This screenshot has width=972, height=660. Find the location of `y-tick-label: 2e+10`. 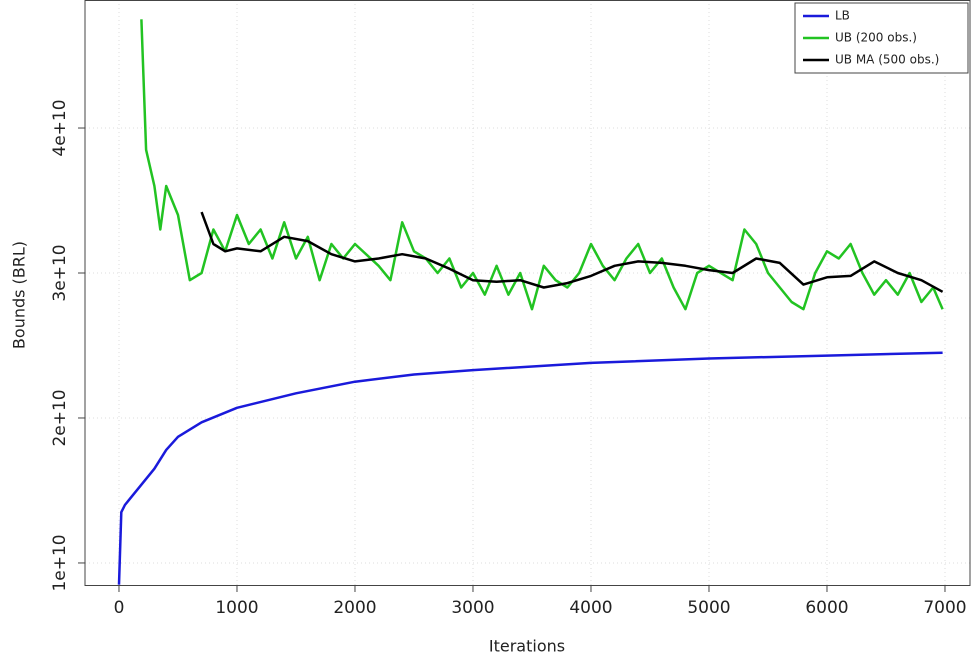

y-tick-label: 2e+10 is located at coordinates (60, 417).